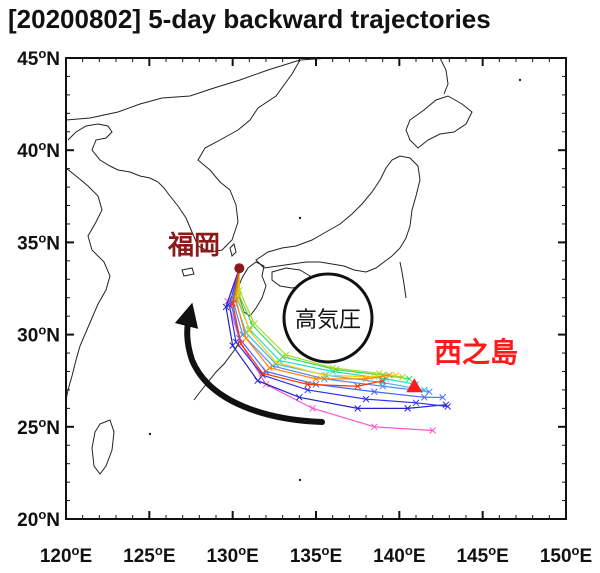  I want to click on lat-tick-label: 40oN, so click(38, 150).